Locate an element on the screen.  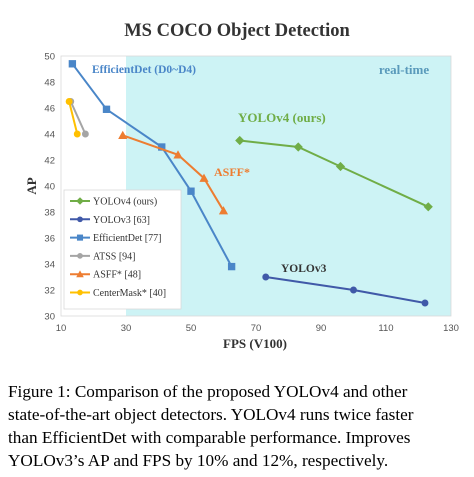
y-axis-ticks: 30 32 34 36 38 40 42 44 46 48 50 is located at coordinates (49, 187).